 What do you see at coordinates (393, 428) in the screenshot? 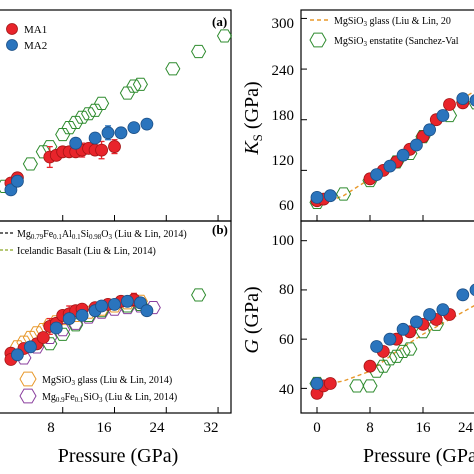
I see `right-x-tick-labels: 0 8 16 24` at bounding box center [393, 428].